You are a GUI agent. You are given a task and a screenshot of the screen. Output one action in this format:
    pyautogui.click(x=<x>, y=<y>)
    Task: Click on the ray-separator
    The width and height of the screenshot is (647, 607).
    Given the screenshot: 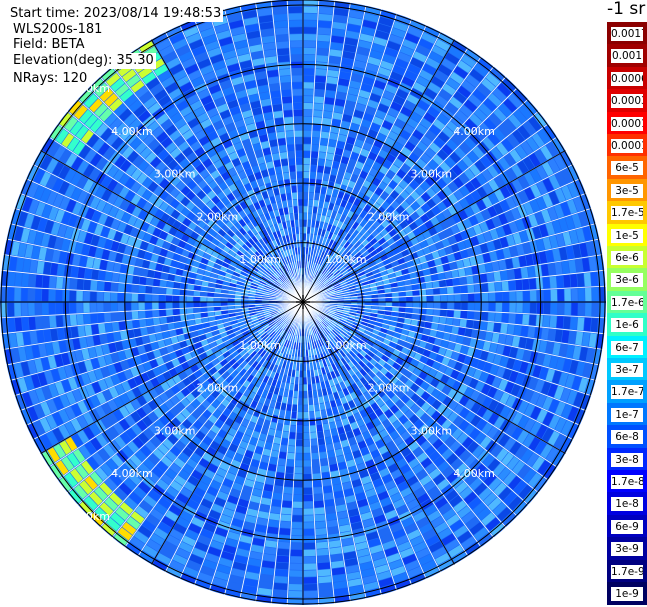 What is the action you would take?
    pyautogui.click(x=454, y=310)
    